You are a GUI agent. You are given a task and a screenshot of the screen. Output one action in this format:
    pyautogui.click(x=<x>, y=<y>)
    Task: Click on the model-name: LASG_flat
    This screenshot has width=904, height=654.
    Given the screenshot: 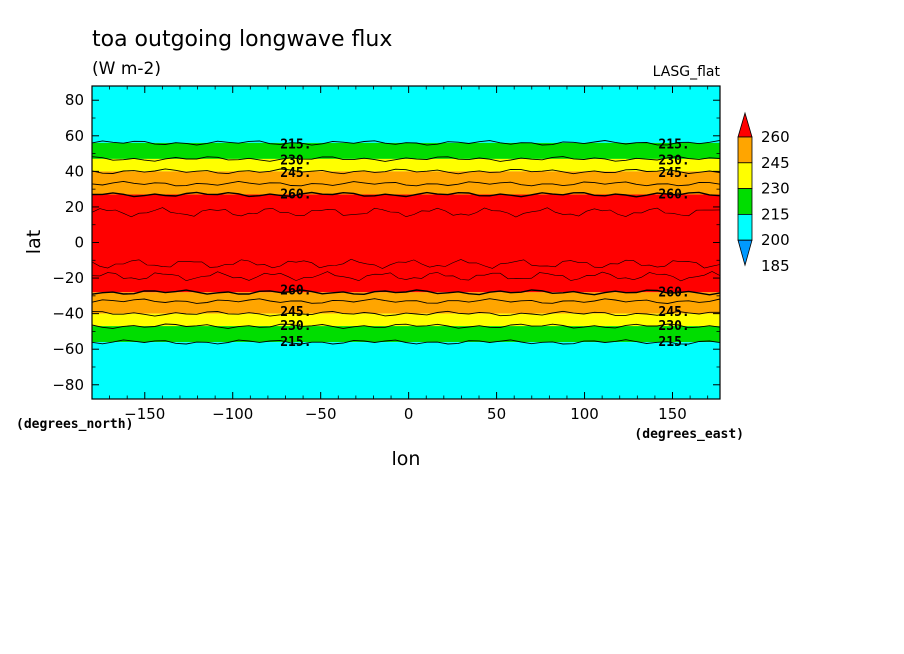 What is the action you would take?
    pyautogui.click(x=687, y=72)
    